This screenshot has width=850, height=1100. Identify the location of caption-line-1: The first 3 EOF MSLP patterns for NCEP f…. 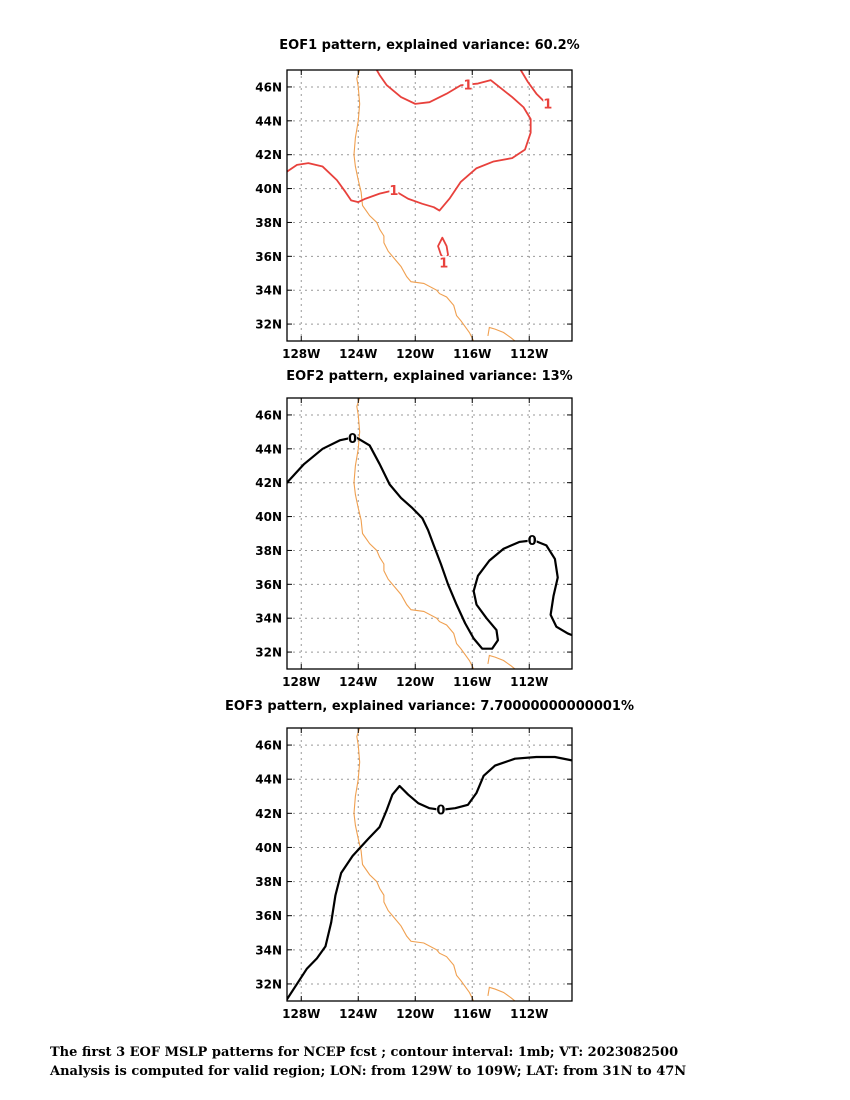
(364, 1052).